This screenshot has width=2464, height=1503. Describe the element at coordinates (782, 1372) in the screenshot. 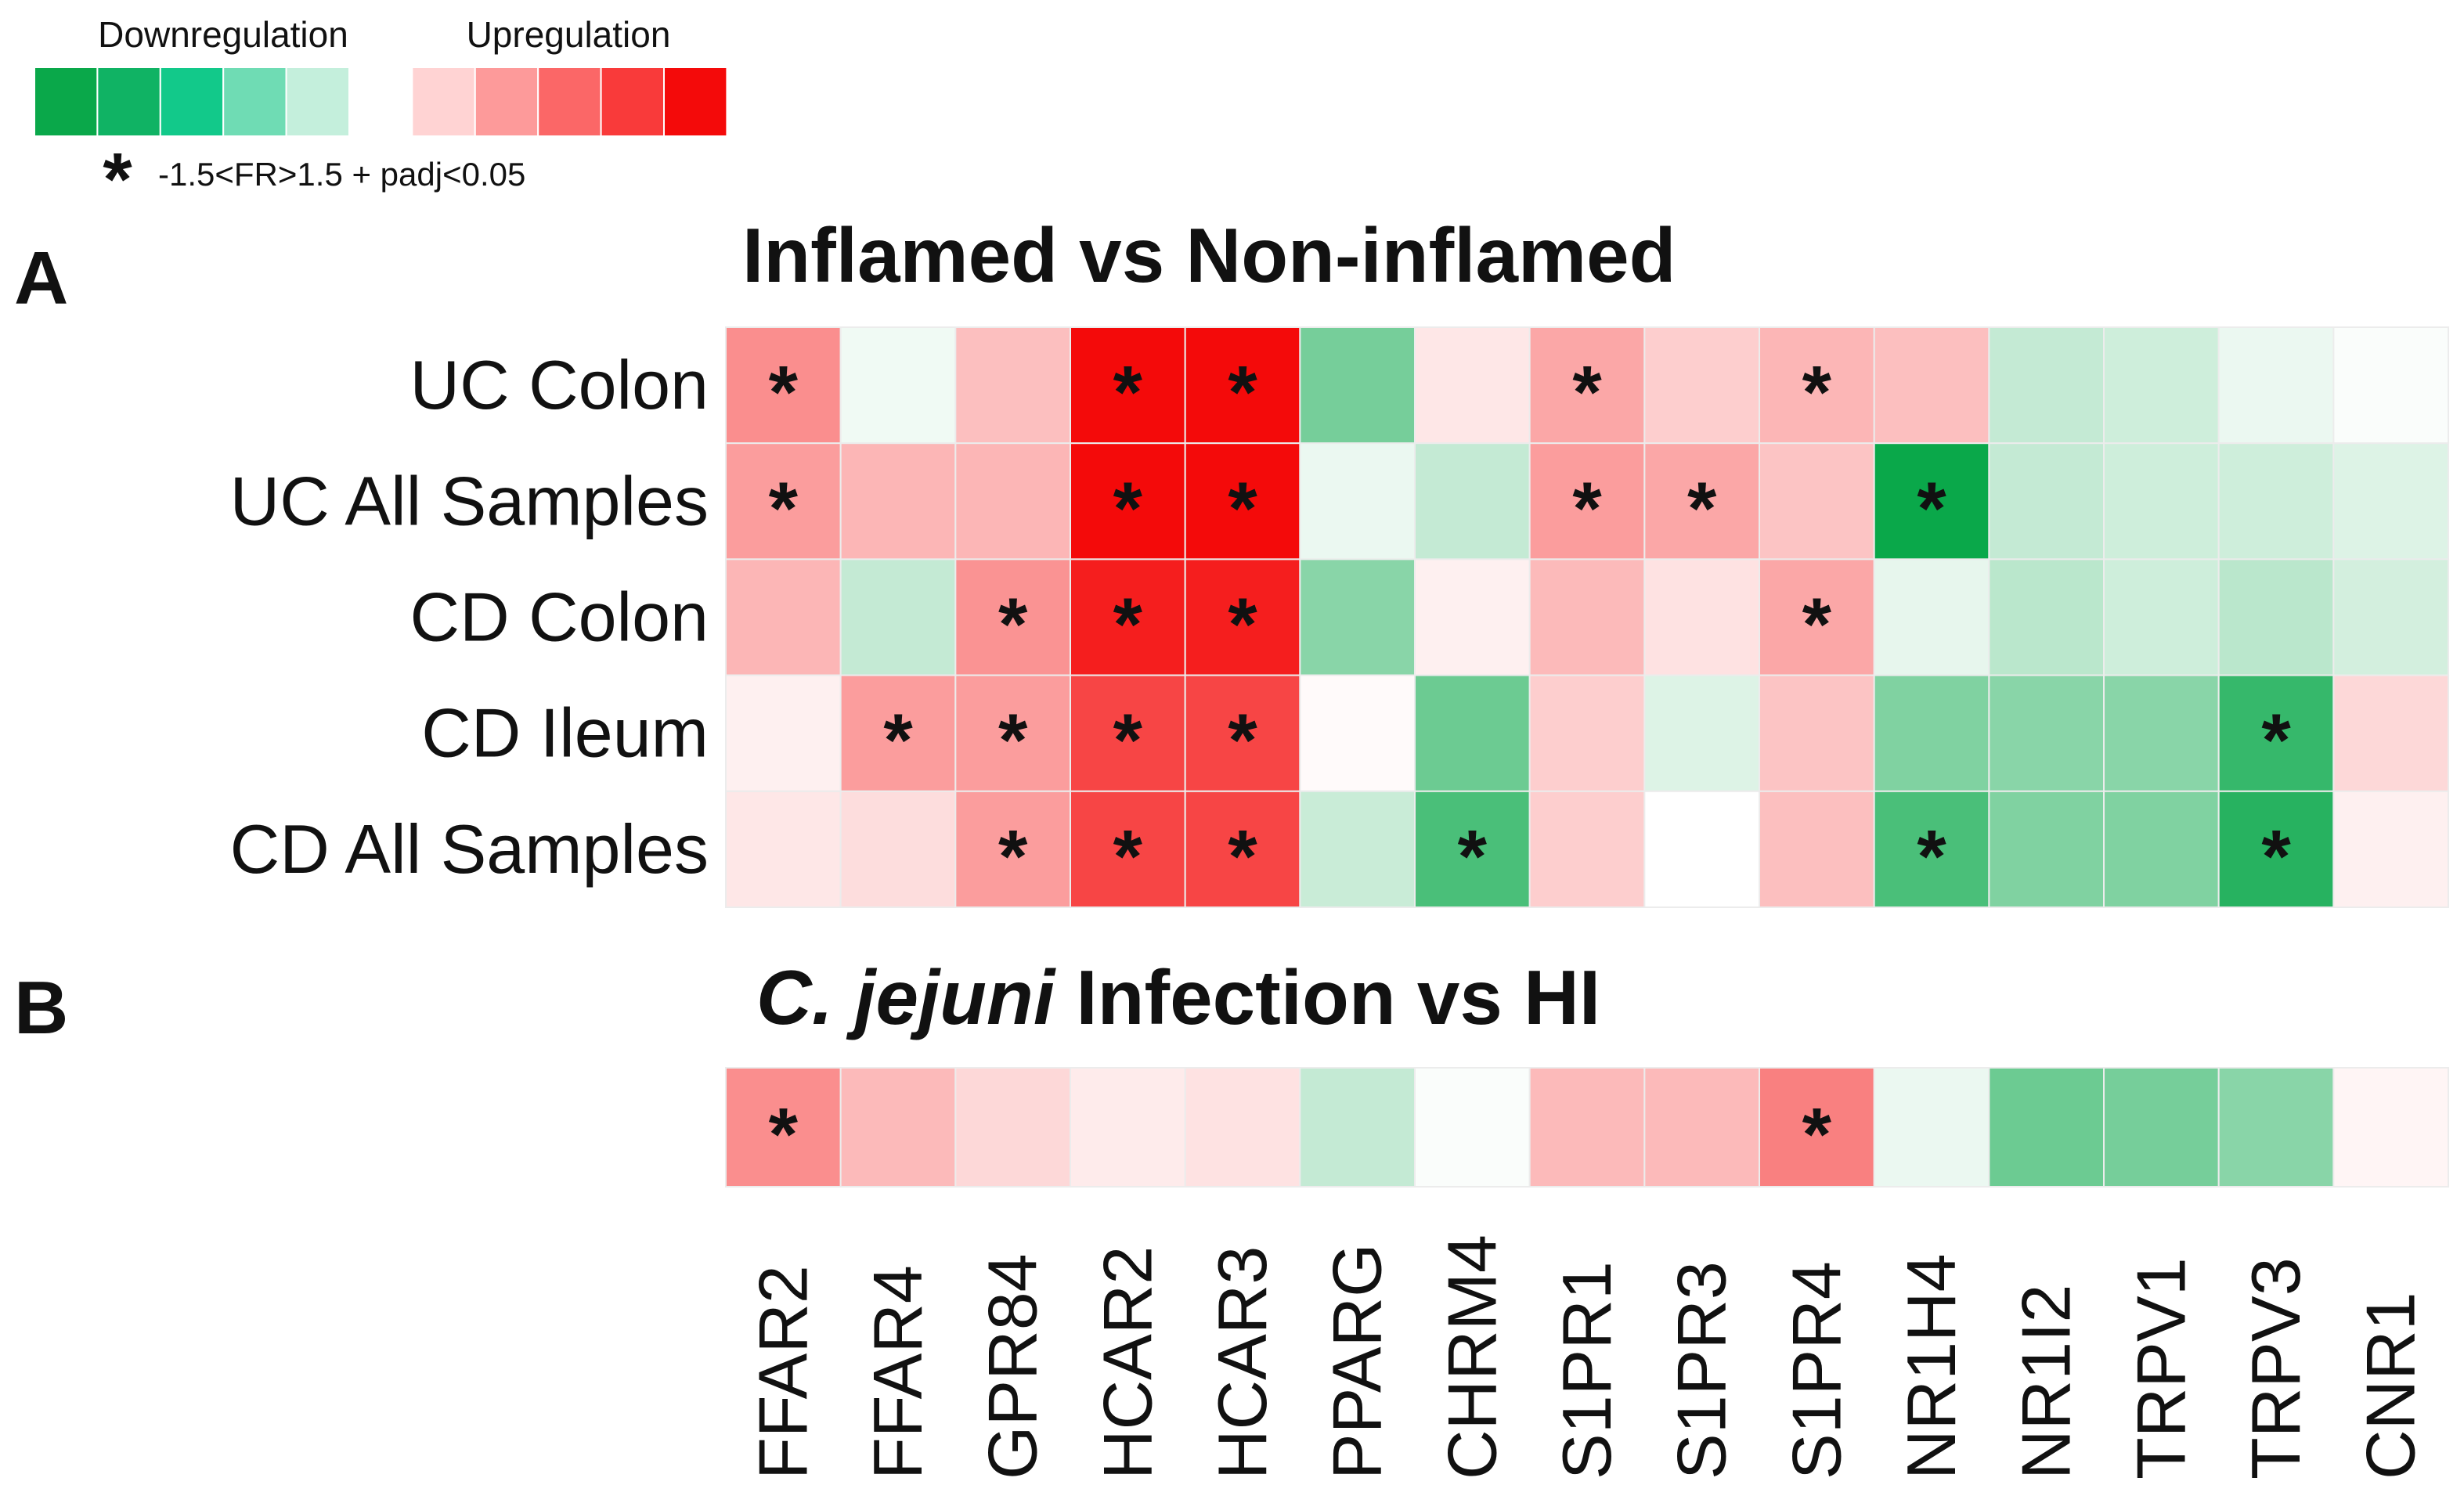

I see `gene-label: FFAR2` at that location.